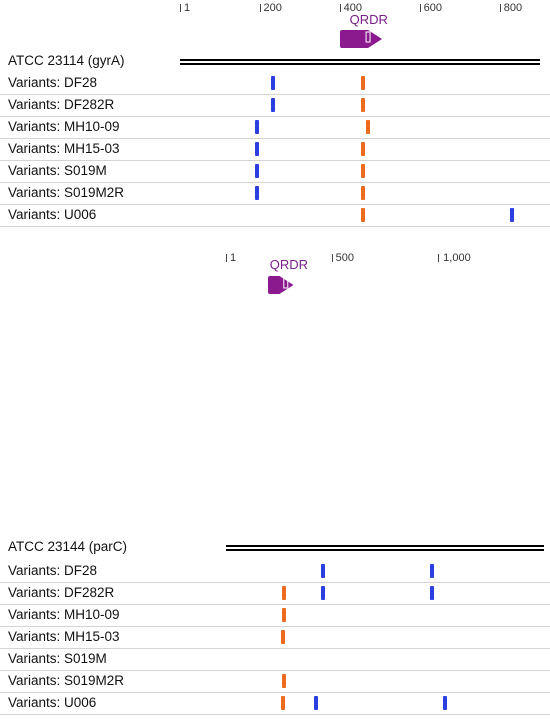 The width and height of the screenshot is (550, 719). Describe the element at coordinates (272, 8) in the screenshot. I see `ruler-tick-label: 200` at that location.